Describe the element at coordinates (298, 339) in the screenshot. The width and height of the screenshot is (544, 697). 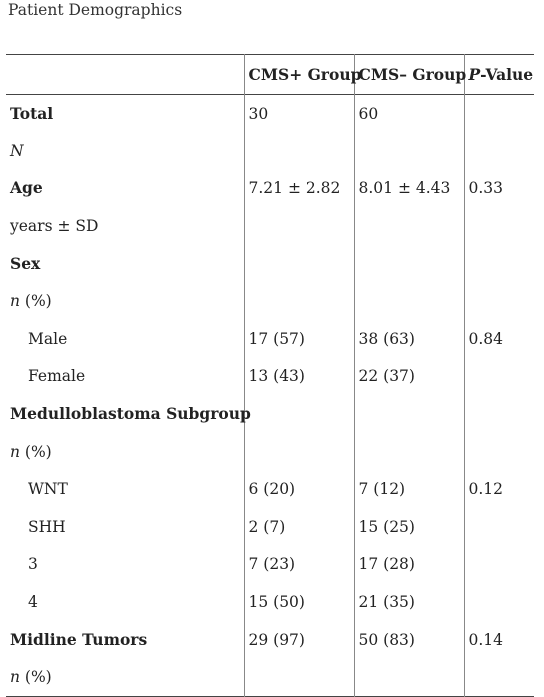
I see `cell-c2: 17 (57)` at that location.